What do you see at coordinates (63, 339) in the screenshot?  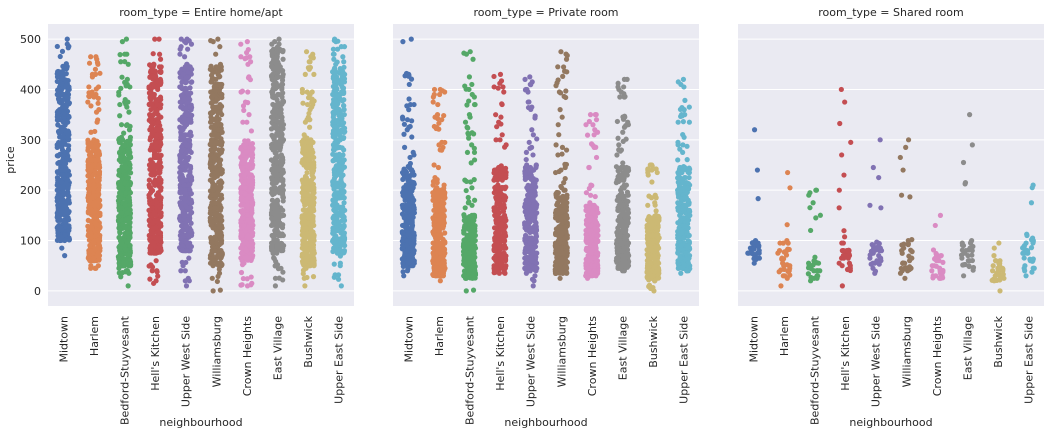 I see `x-tick-label: Midtown` at bounding box center [63, 339].